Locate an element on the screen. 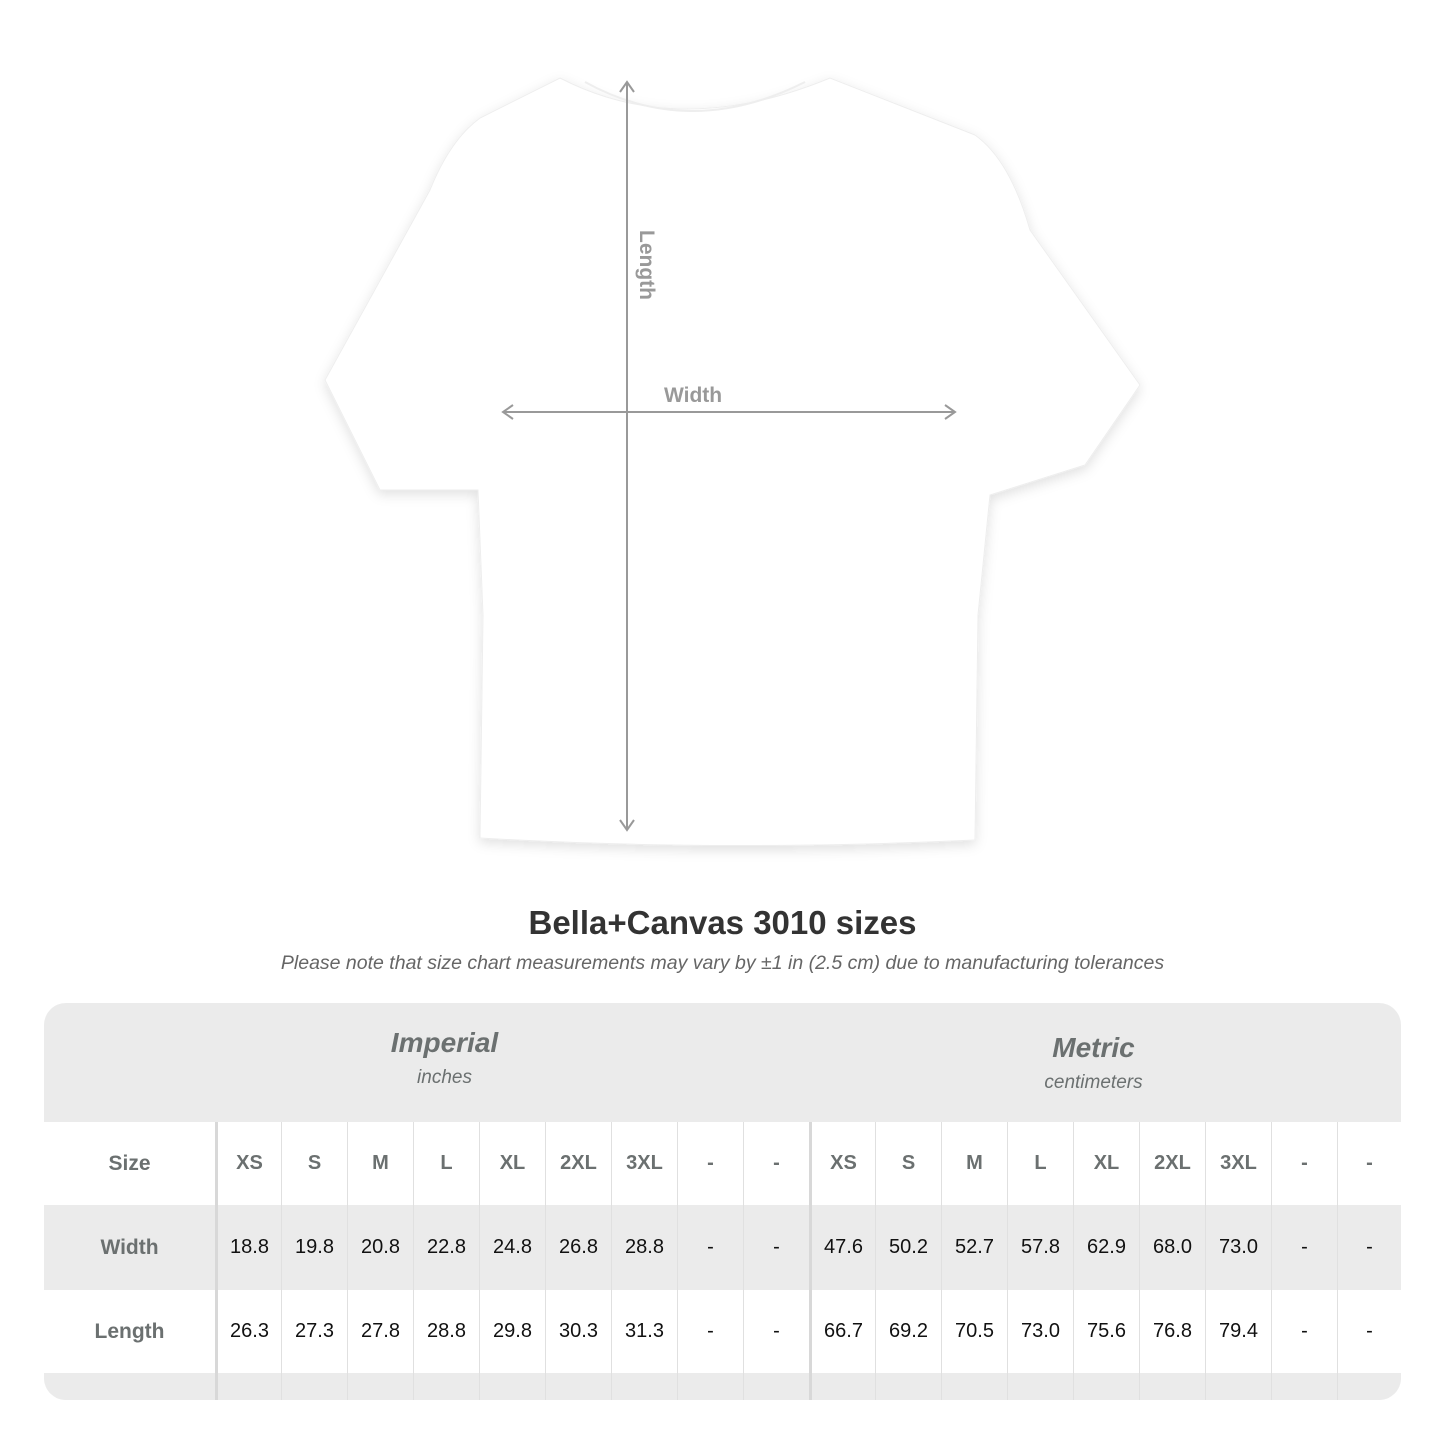 The width and height of the screenshot is (1445, 1445). length-arrow is located at coordinates (627, 456).